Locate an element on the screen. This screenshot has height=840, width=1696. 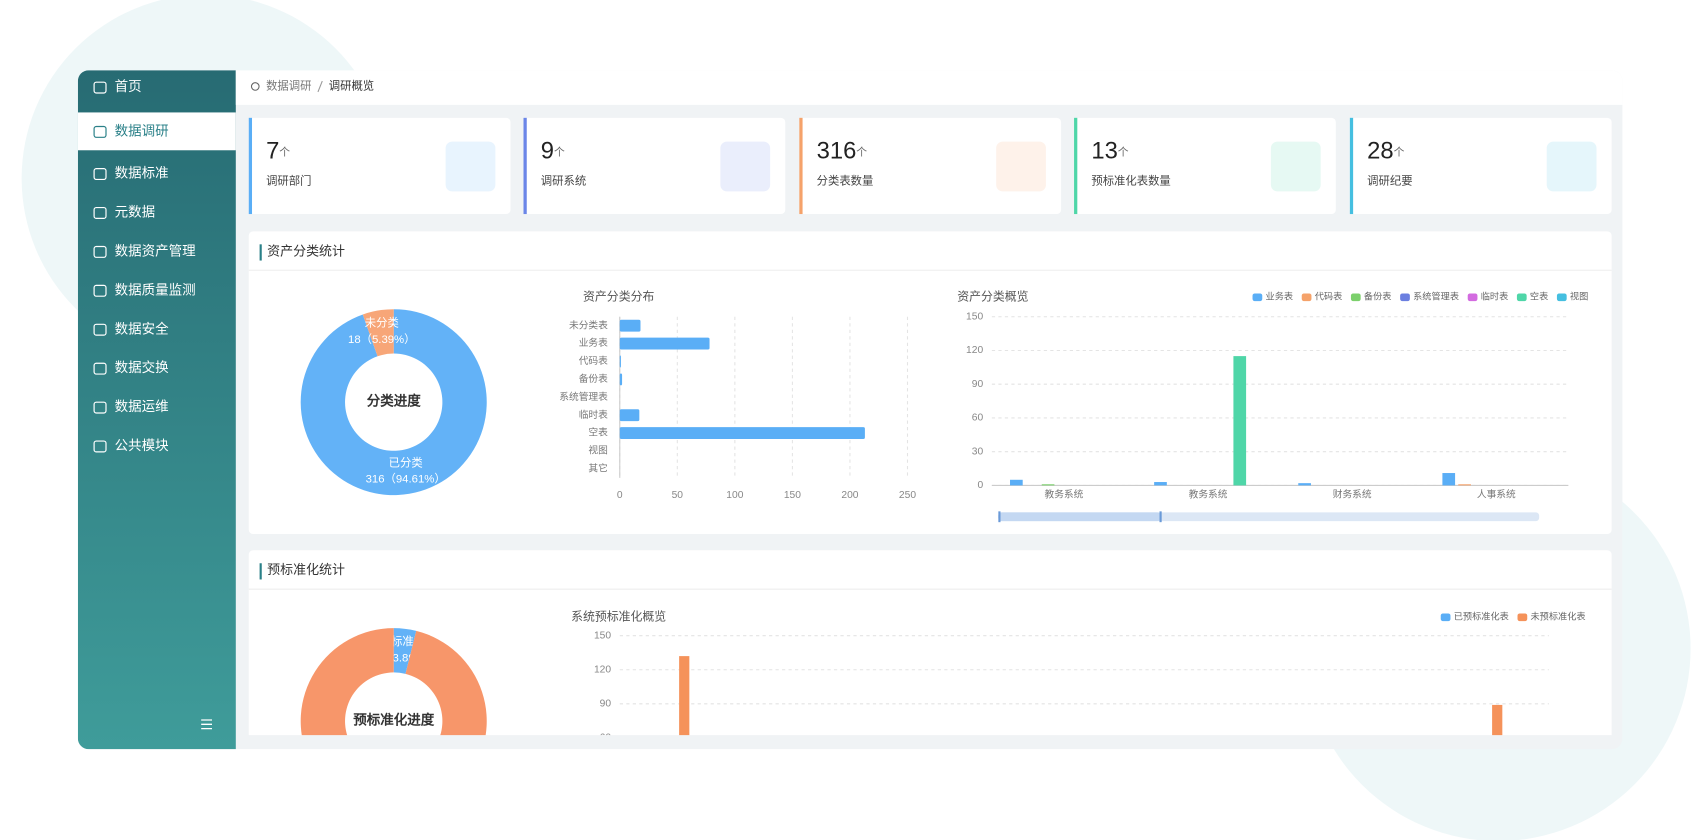
menu-item: 数据运维 is located at coordinates (142, 406).